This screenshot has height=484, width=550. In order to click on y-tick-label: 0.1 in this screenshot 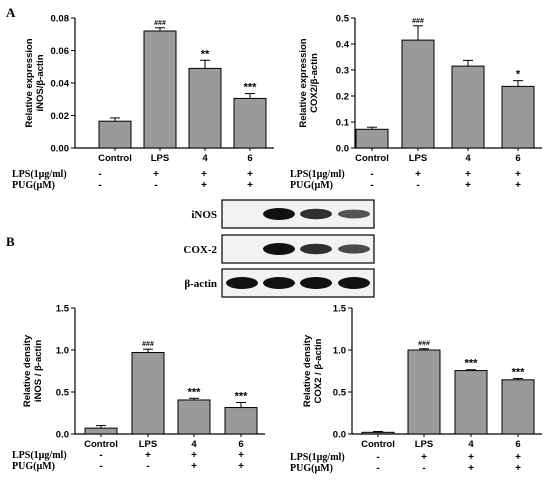, I will do `click(343, 123)`.